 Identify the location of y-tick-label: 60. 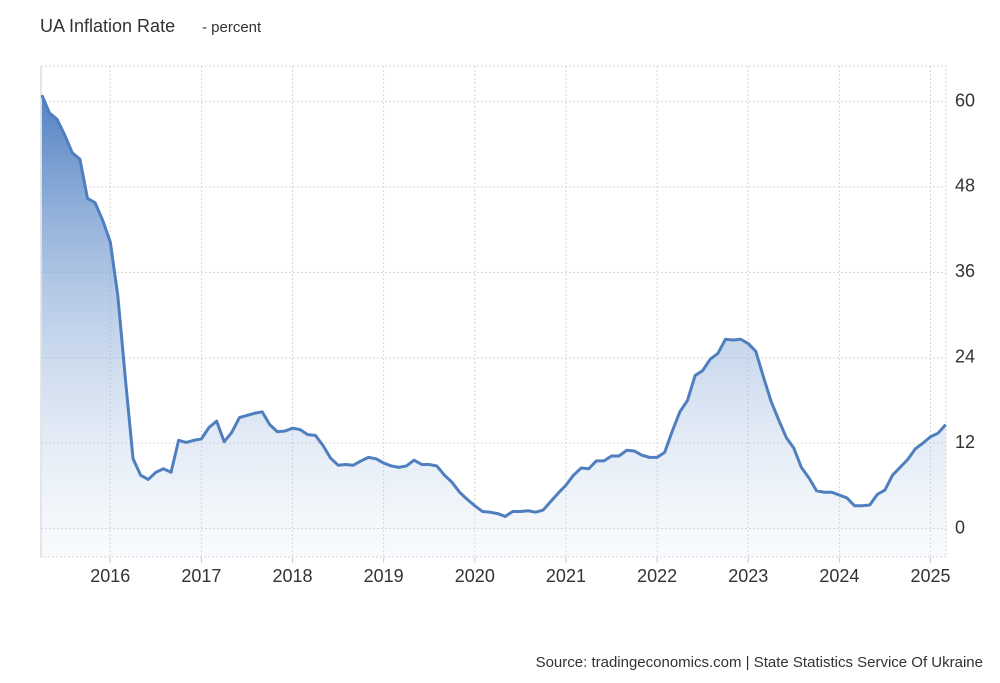
(965, 100).